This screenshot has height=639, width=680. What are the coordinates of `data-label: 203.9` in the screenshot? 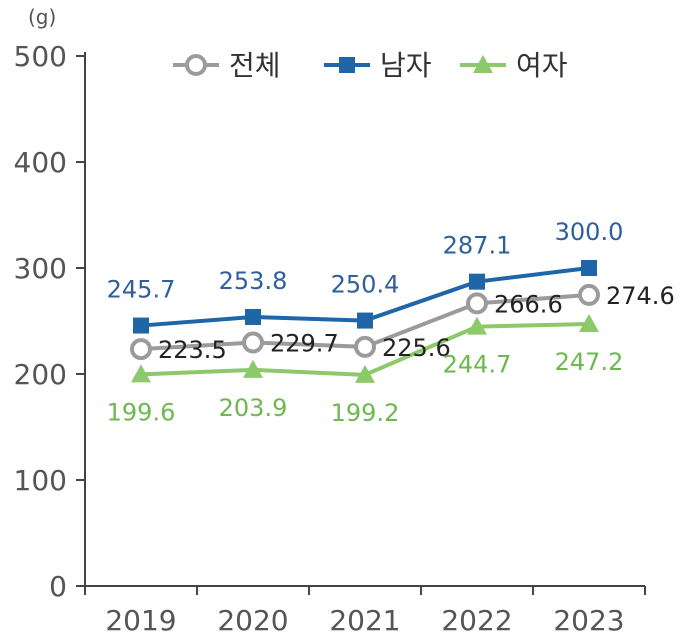 It's located at (253, 408).